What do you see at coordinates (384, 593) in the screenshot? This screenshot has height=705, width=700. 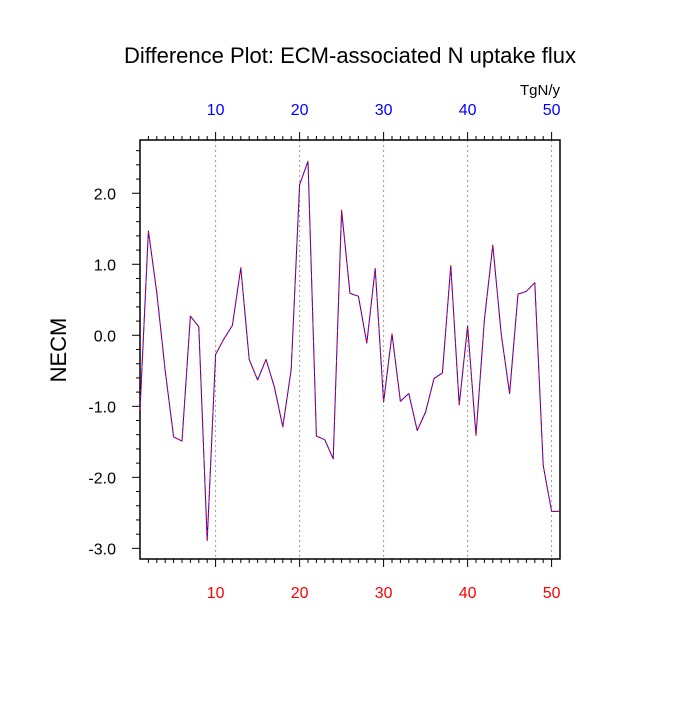 I see `x-tick-label-bottom-30: 30` at bounding box center [384, 593].